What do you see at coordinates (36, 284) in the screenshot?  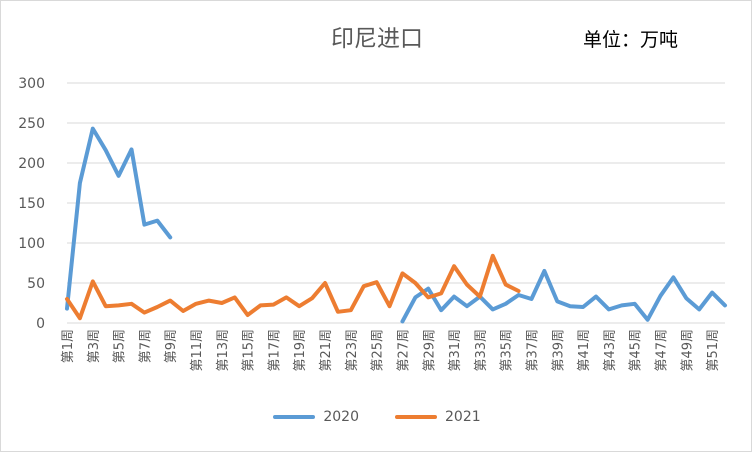 I see `y-tick-label: 50` at bounding box center [36, 284].